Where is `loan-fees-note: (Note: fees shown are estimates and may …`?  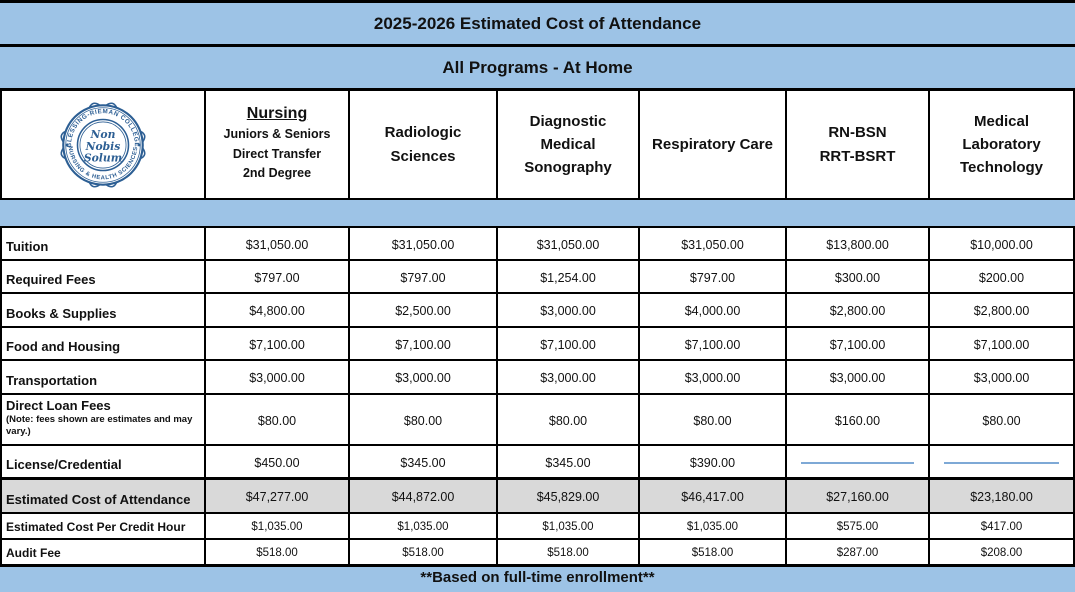 loan-fees-note: (Note: fees shown are estimates and may … is located at coordinates (99, 426).